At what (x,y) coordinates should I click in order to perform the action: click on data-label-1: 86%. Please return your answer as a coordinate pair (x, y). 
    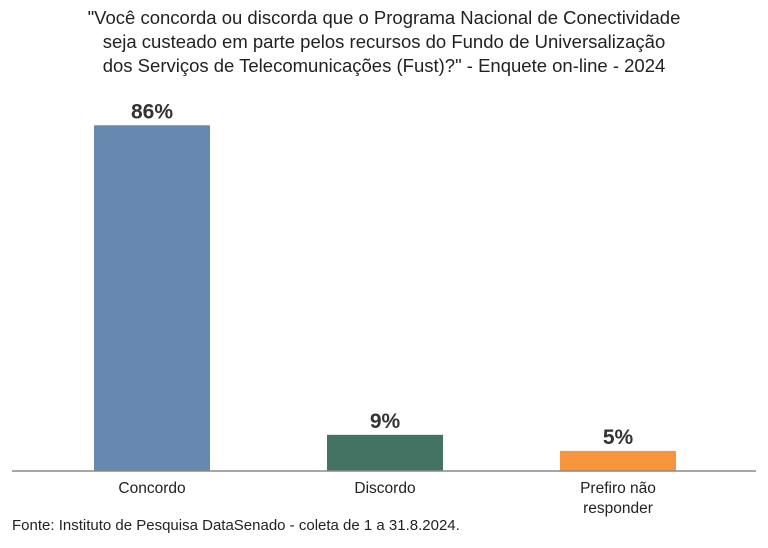
    Looking at the image, I should click on (152, 111).